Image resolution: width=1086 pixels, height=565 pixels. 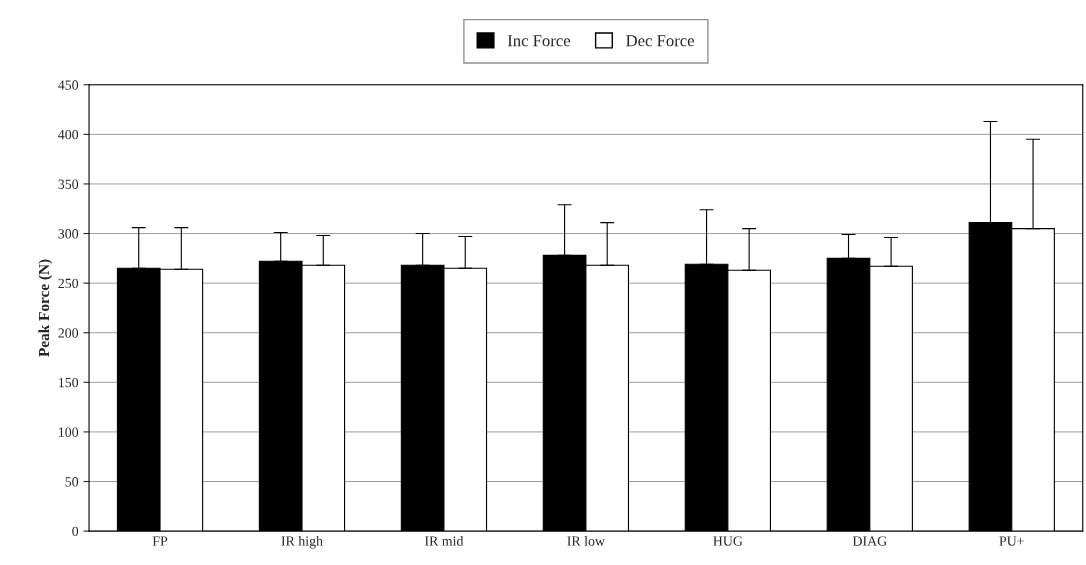 What do you see at coordinates (444, 540) in the screenshot?
I see `x-tick-label: IR mid` at bounding box center [444, 540].